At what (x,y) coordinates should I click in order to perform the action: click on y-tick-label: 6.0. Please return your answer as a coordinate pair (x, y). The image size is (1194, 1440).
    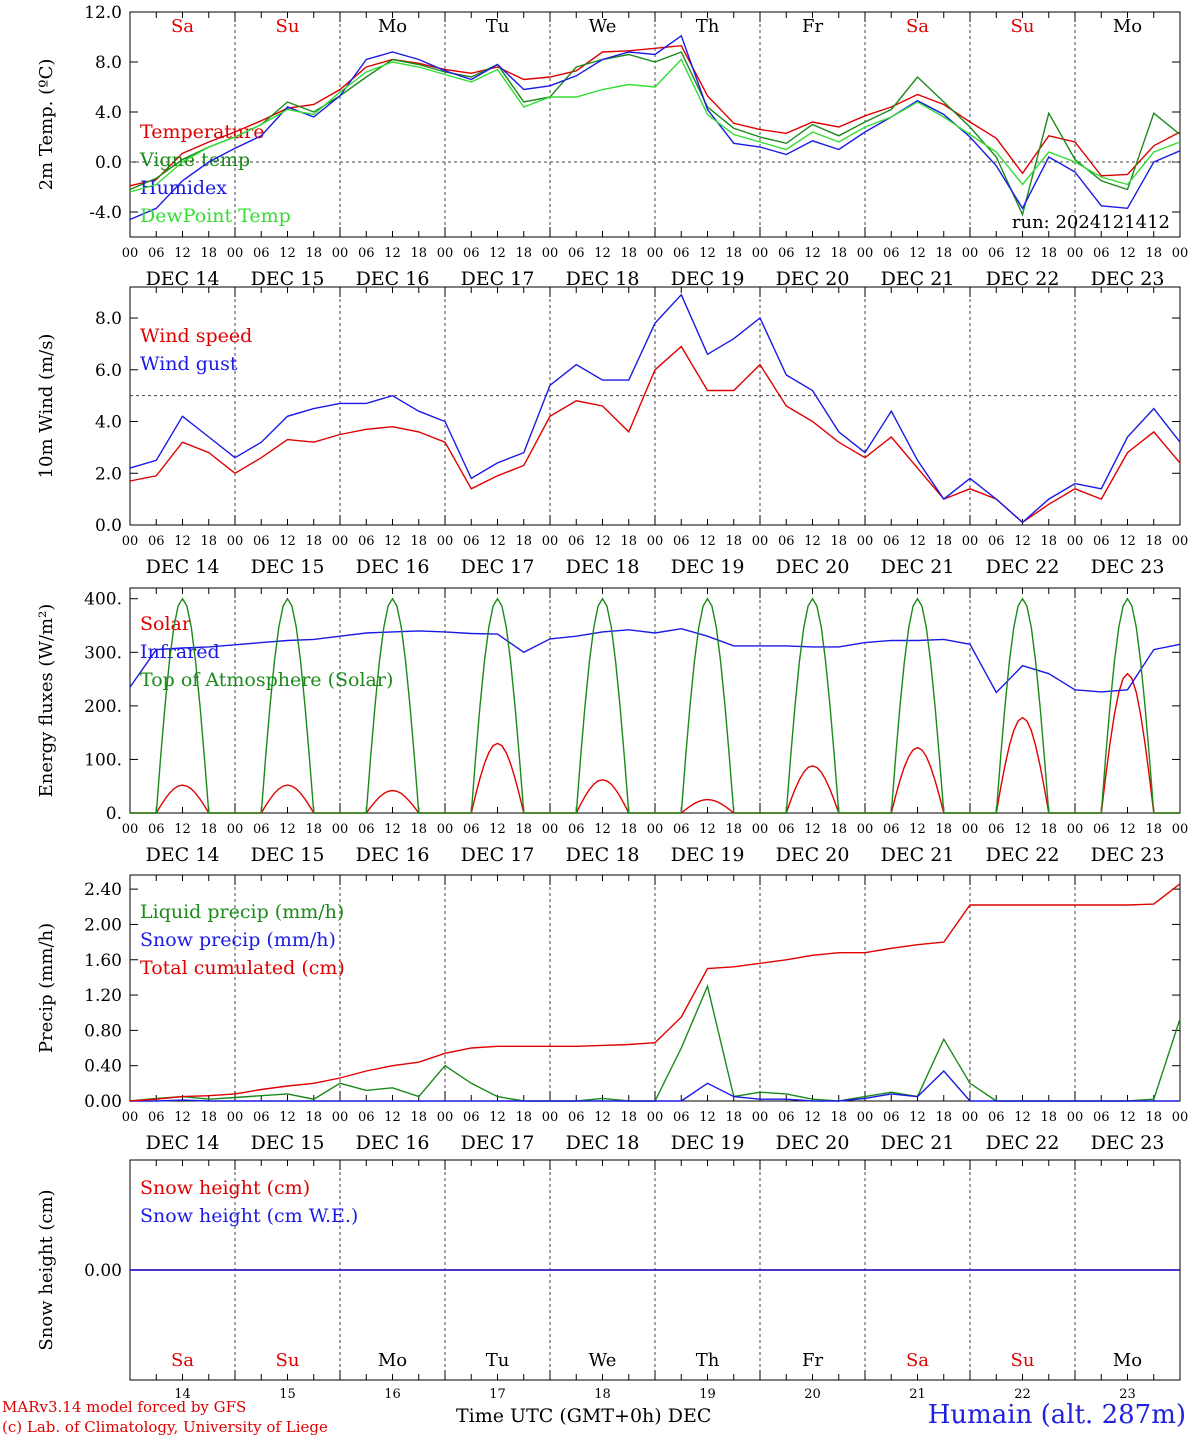
    Looking at the image, I should click on (108, 371).